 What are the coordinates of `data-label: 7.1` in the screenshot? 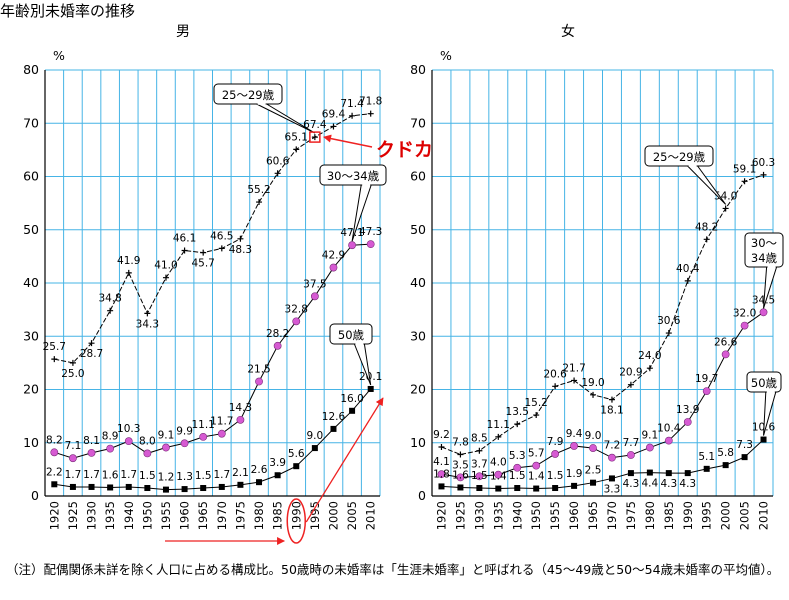 It's located at (73, 446).